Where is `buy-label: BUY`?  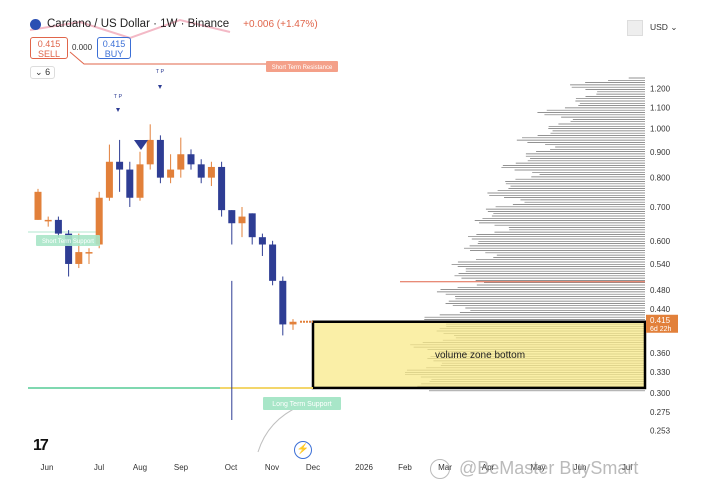
buy-label: BUY is located at coordinates (114, 54).